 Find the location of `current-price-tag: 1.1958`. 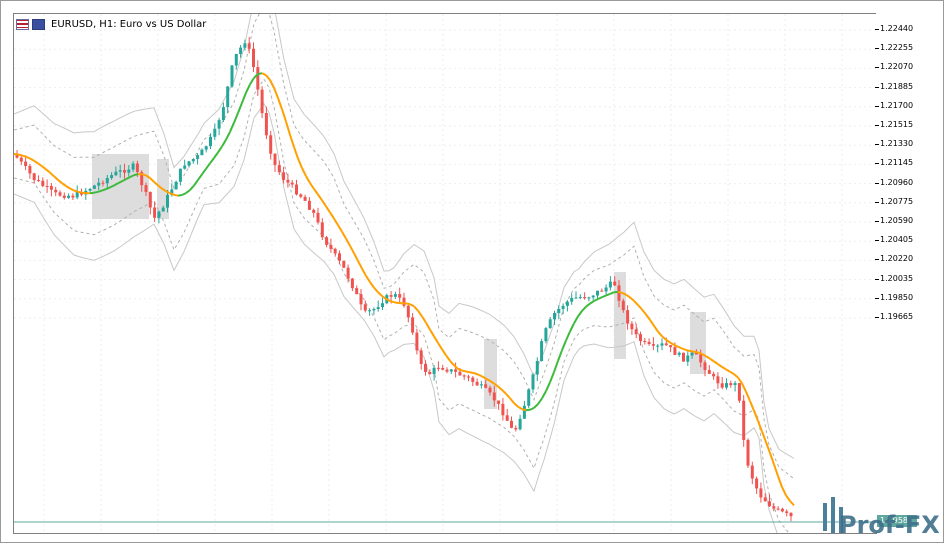

current-price-tag: 1.1958 is located at coordinates (897, 521).